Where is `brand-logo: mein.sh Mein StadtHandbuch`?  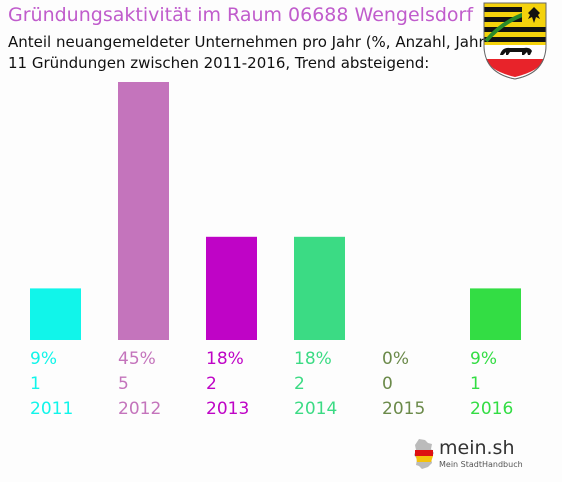
brand-logo: mein.sh Mein StadtHandbuch is located at coordinates (468, 455).